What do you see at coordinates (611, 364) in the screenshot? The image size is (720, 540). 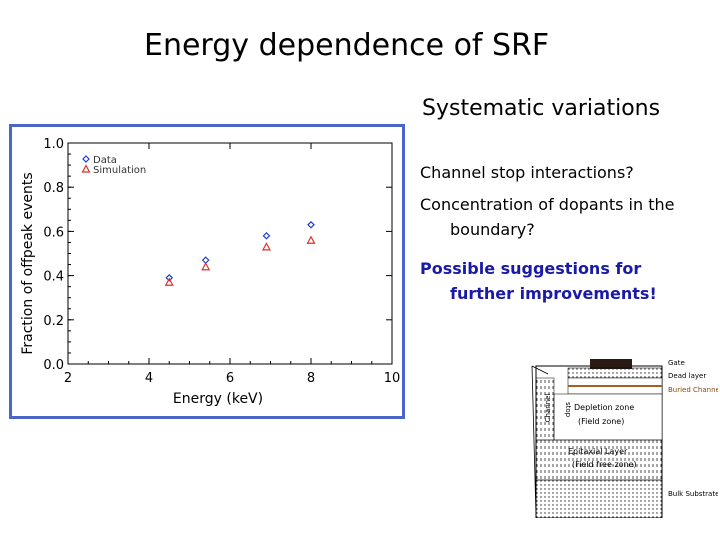 I see `gate-electrode` at bounding box center [611, 364].